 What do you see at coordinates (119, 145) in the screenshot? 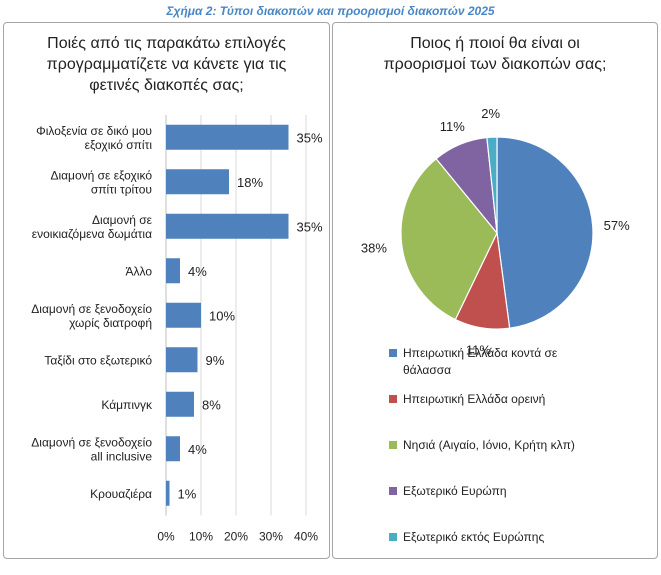
I see `category-label: εξοχικό σπίτι` at bounding box center [119, 145].